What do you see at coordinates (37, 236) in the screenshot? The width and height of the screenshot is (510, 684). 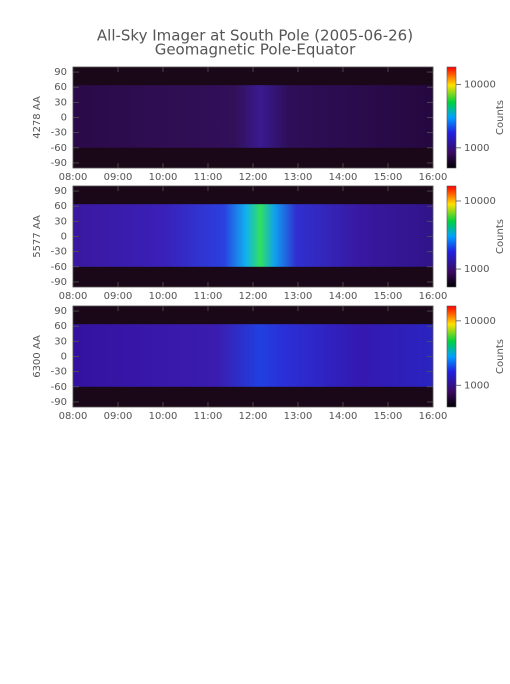 I see `y-axis-label: 5577 AA` at bounding box center [37, 236].